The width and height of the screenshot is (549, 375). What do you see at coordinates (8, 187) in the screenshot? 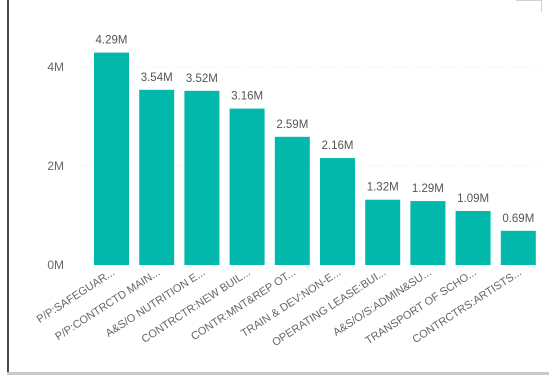
I see `visual-left-border` at bounding box center [8, 187].